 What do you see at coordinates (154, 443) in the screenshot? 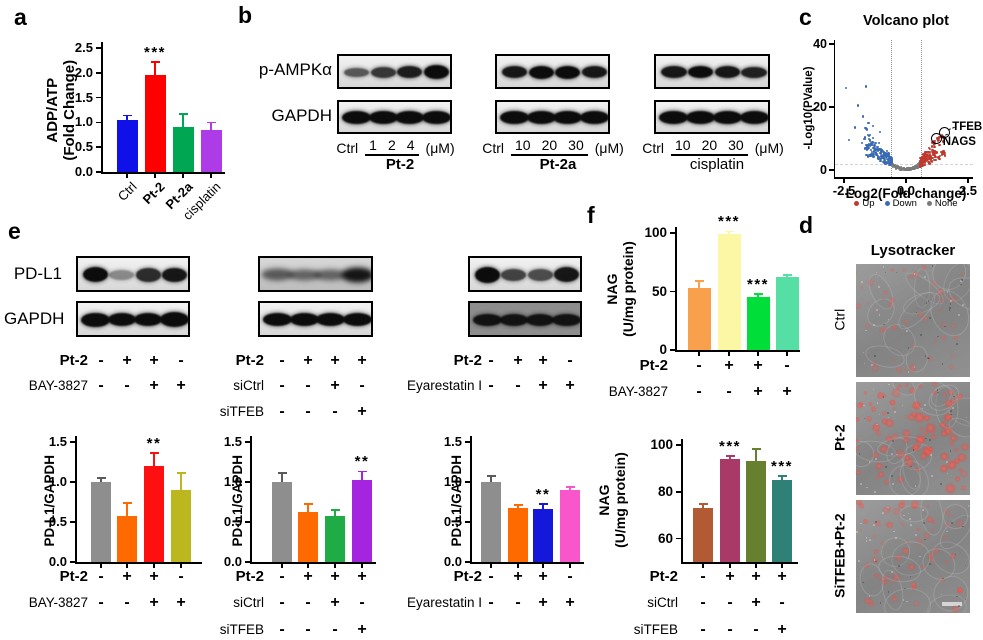
I see `significance-stars: **` at bounding box center [154, 443].